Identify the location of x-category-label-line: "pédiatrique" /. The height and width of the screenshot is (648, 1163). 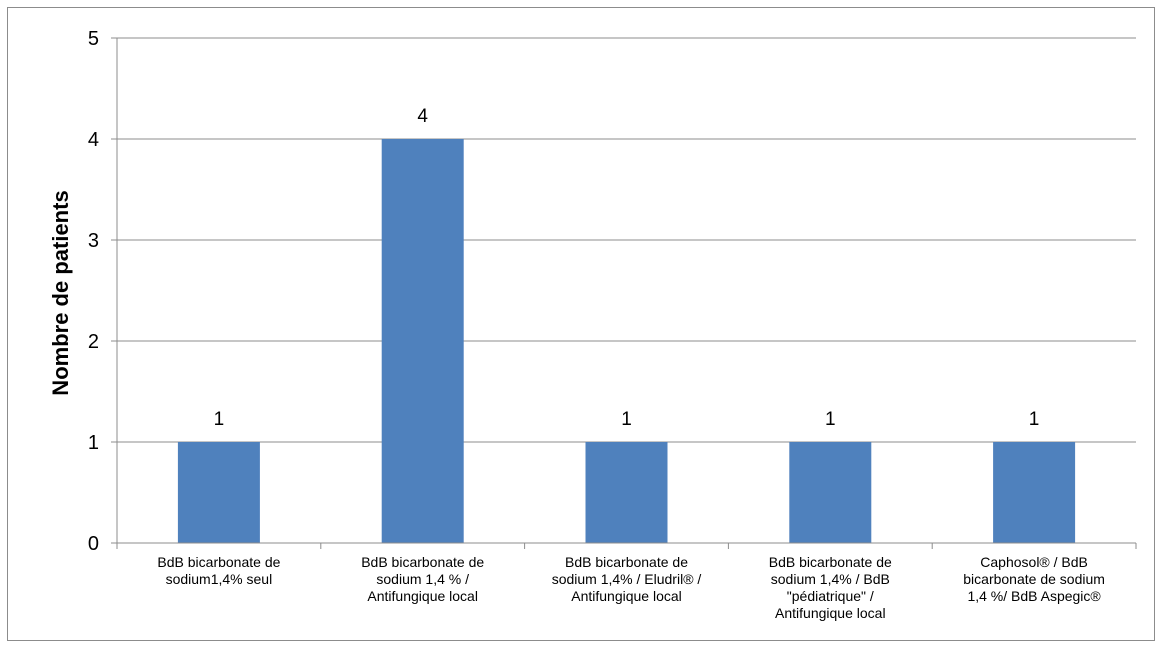
(830, 596).